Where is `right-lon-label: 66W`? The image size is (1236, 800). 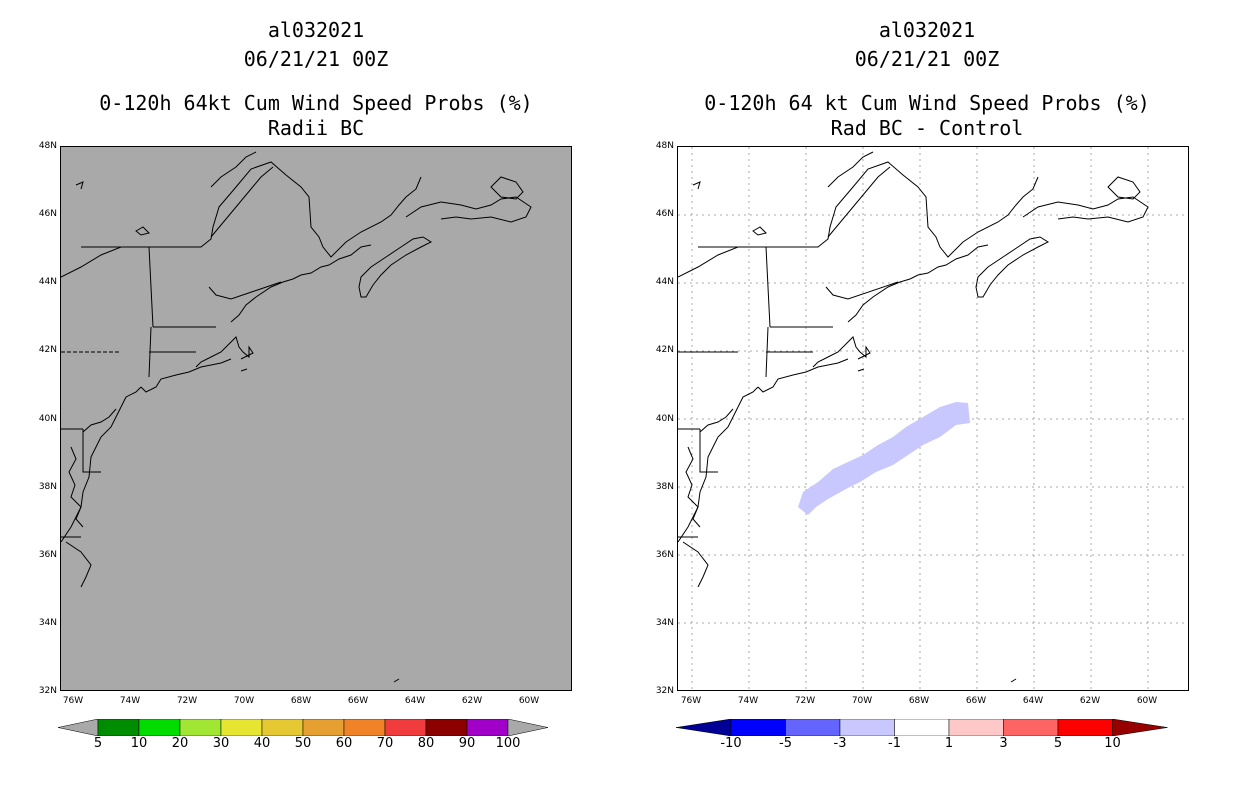 right-lon-label: 66W is located at coordinates (976, 701).